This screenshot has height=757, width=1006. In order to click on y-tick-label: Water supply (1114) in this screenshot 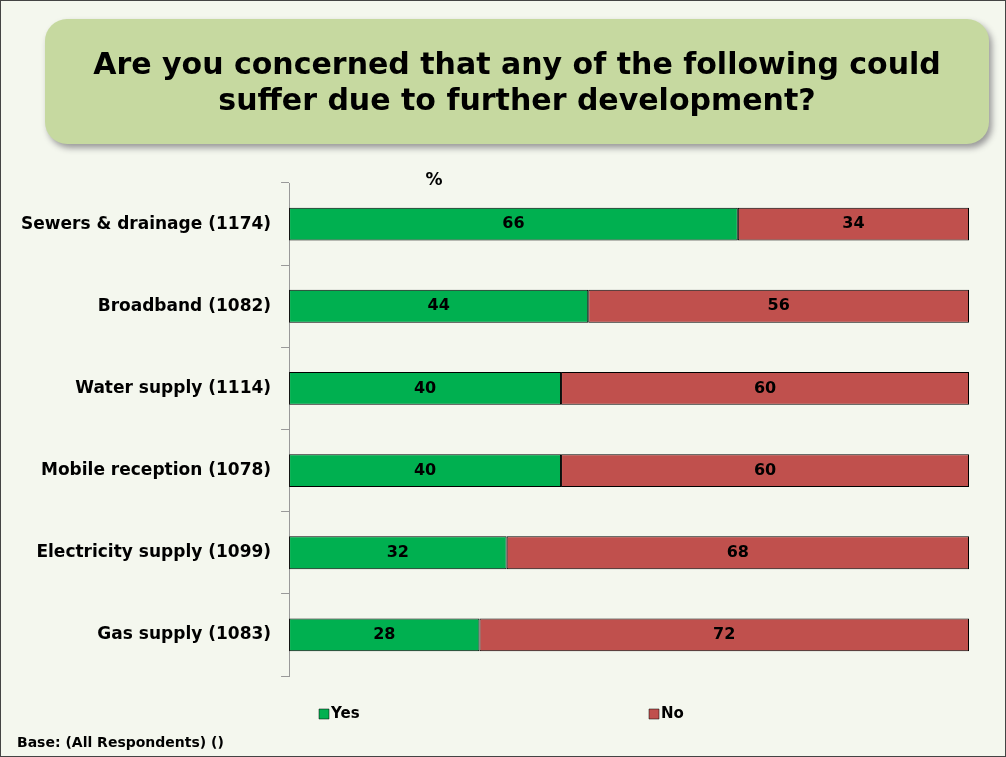, I will do `click(173, 386)`.